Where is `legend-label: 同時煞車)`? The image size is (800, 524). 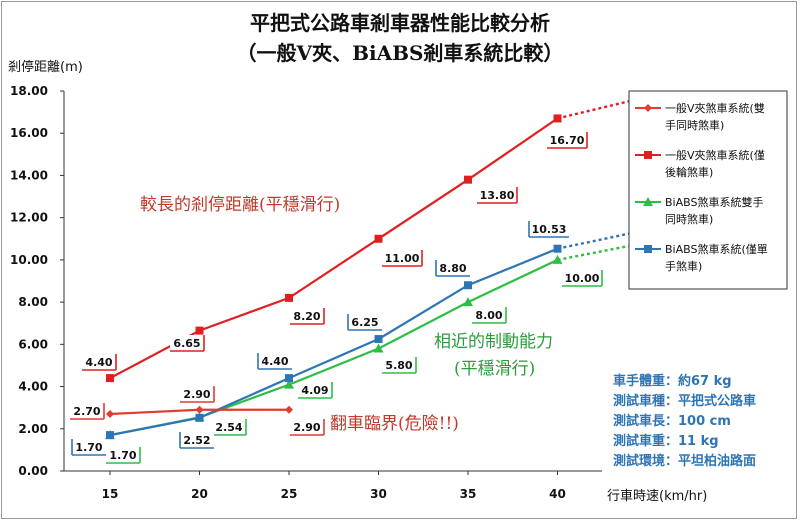
legend-label: 同時煞車) is located at coordinates (689, 219).